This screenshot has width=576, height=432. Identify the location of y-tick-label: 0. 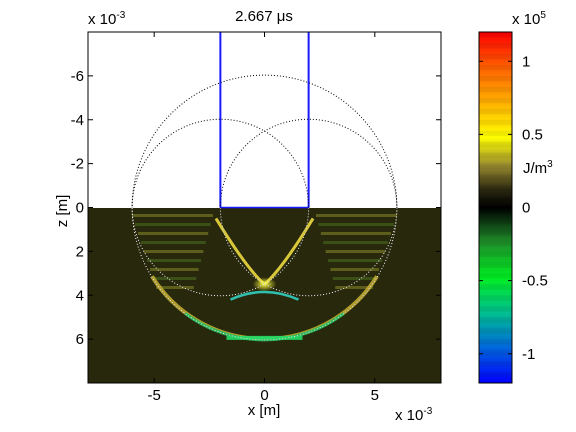
(80, 208).